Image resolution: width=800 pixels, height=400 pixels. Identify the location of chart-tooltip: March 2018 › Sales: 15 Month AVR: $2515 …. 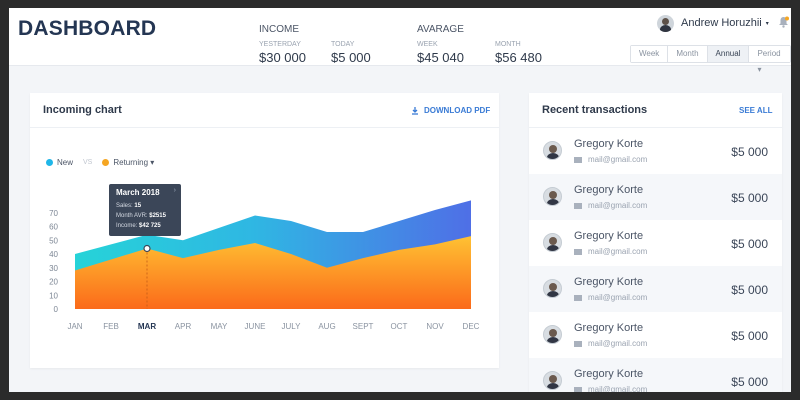
(145, 210).